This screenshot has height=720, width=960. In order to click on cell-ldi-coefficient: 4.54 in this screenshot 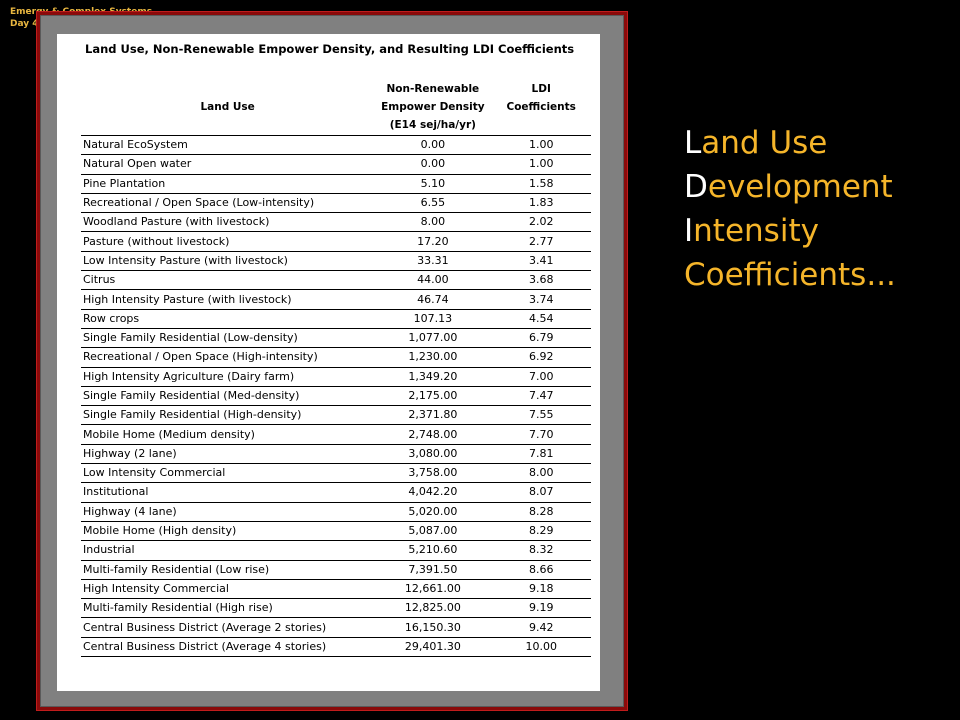, I will do `click(541, 318)`.